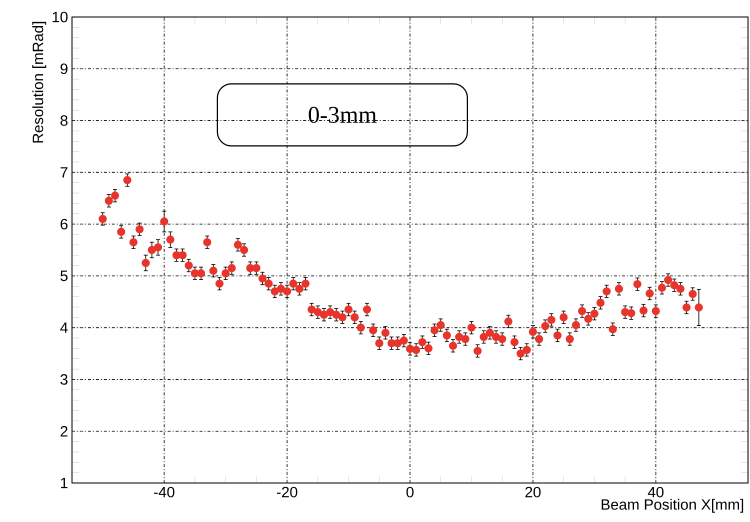  I want to click on y-tick-label: 2, so click(64, 431).